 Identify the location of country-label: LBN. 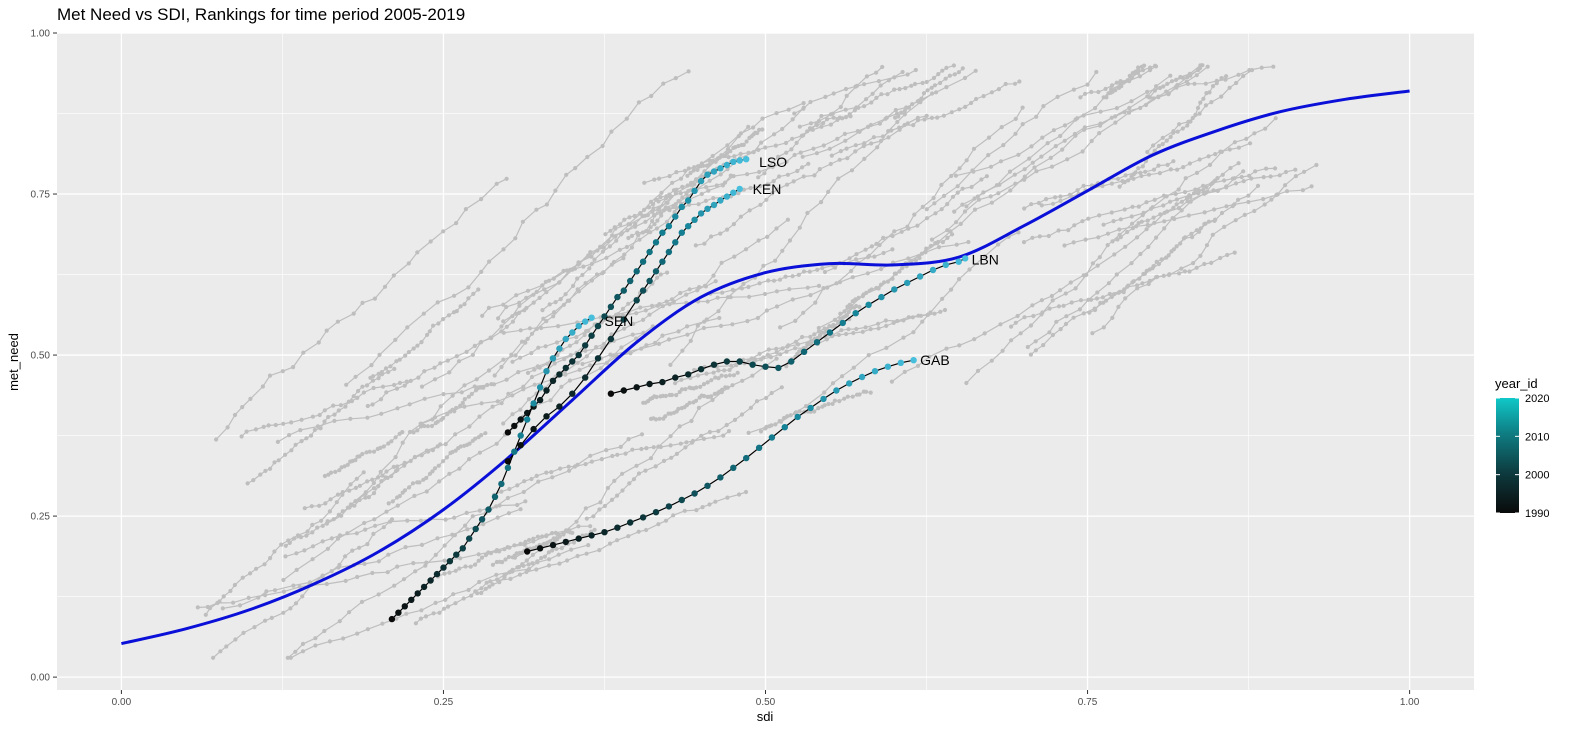
(985, 260).